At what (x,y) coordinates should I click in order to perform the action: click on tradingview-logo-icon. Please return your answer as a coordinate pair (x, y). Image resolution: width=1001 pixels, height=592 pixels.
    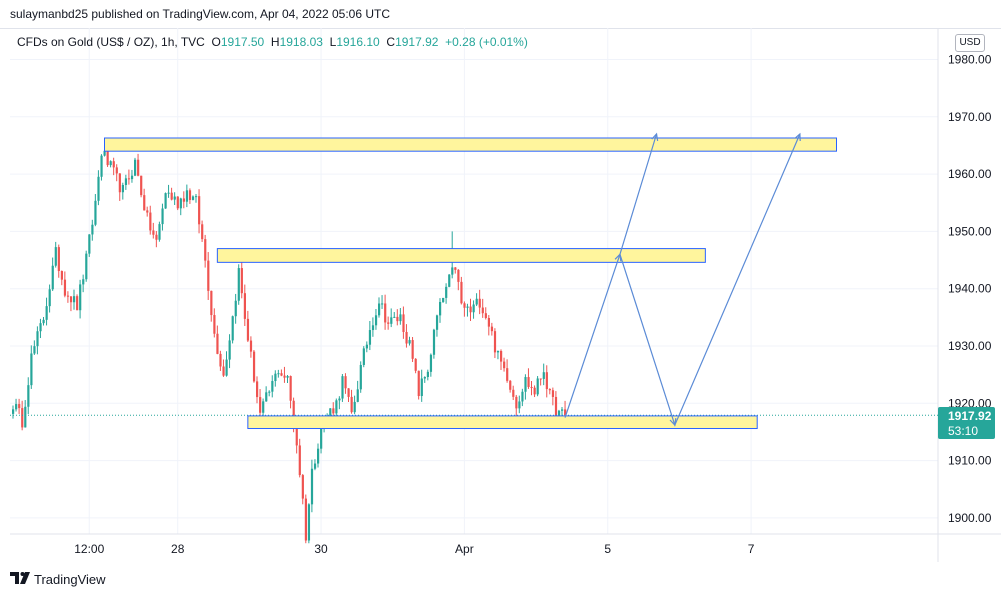
    Looking at the image, I should click on (20, 578).